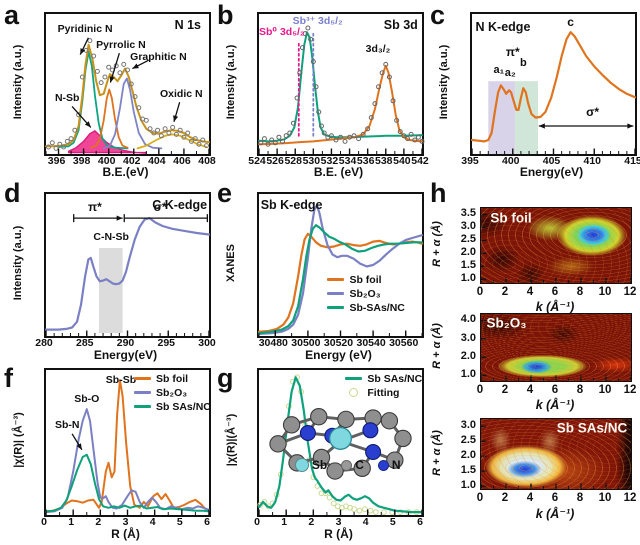 The height and width of the screenshot is (545, 640). I want to click on molecule-model, so click(340, 443).